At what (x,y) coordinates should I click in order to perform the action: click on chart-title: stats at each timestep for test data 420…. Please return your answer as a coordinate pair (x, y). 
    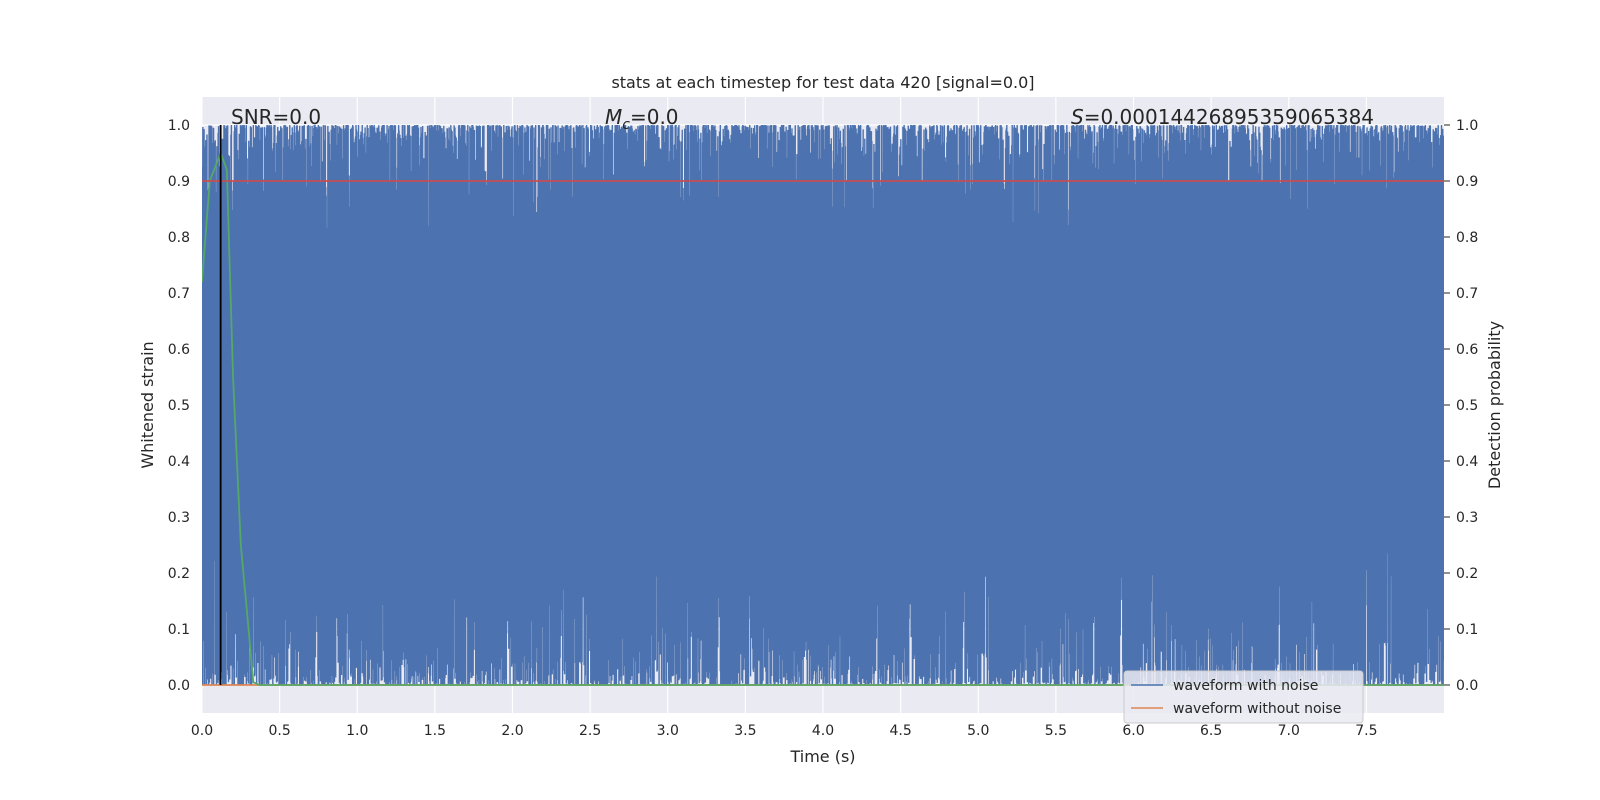
    Looking at the image, I should click on (822, 82).